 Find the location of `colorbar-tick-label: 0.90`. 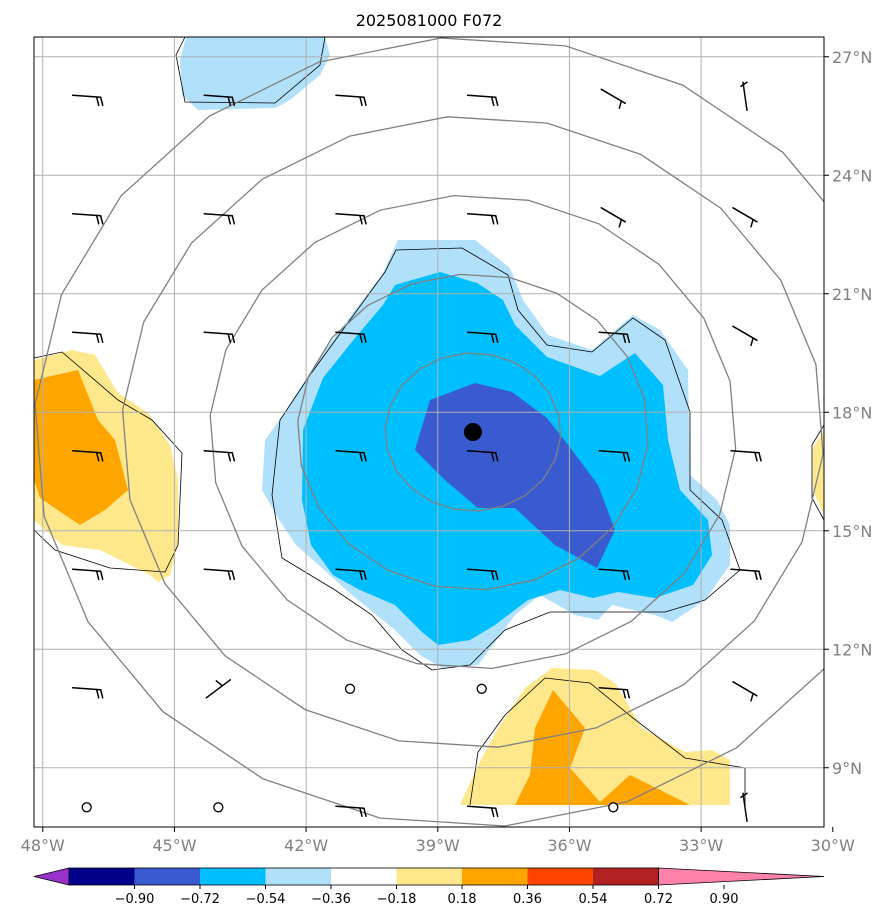

colorbar-tick-label: 0.90 is located at coordinates (724, 899).